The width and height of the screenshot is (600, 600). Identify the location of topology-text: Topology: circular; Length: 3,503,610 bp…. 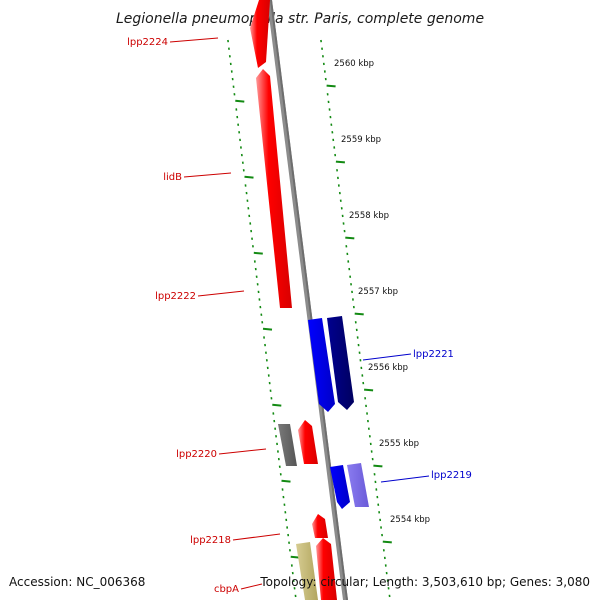
(424, 582).